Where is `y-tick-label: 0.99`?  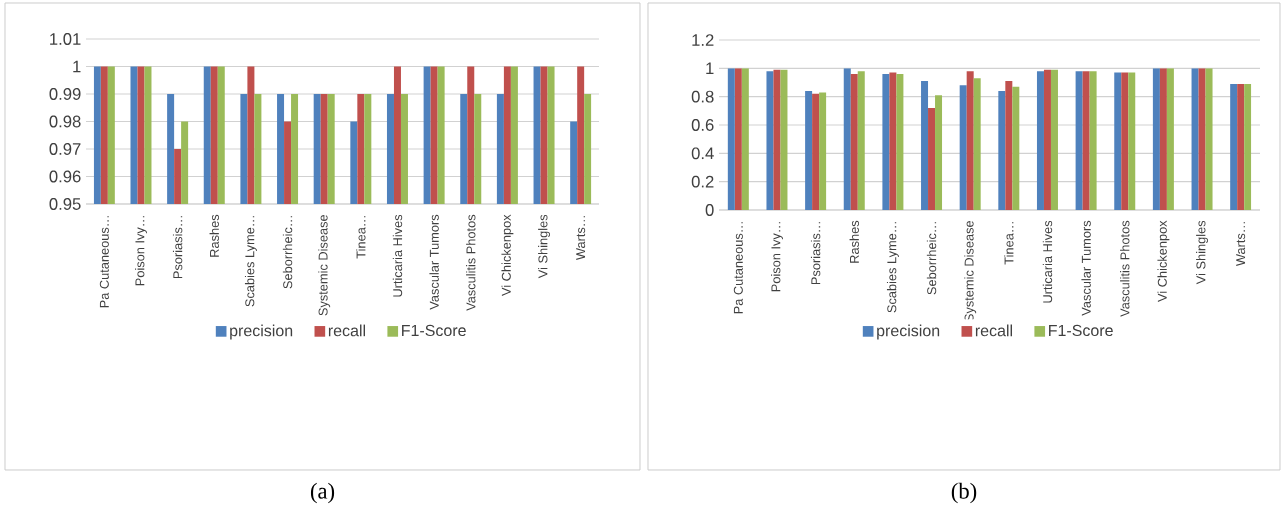
y-tick-label: 0.99 is located at coordinates (65, 94).